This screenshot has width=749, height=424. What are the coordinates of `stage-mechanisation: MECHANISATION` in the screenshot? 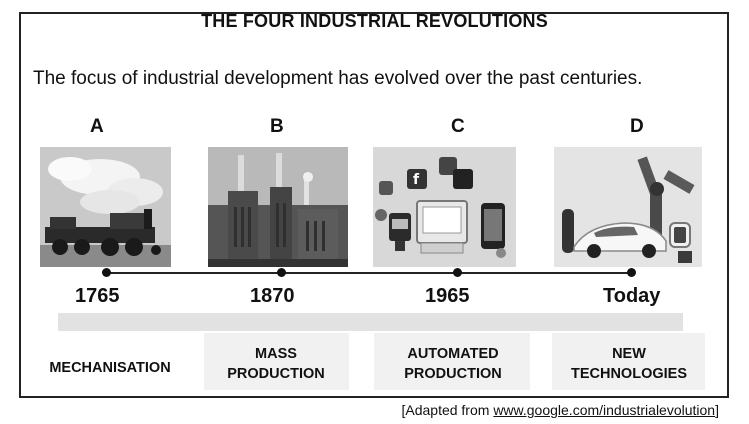 It's located at (110, 368).